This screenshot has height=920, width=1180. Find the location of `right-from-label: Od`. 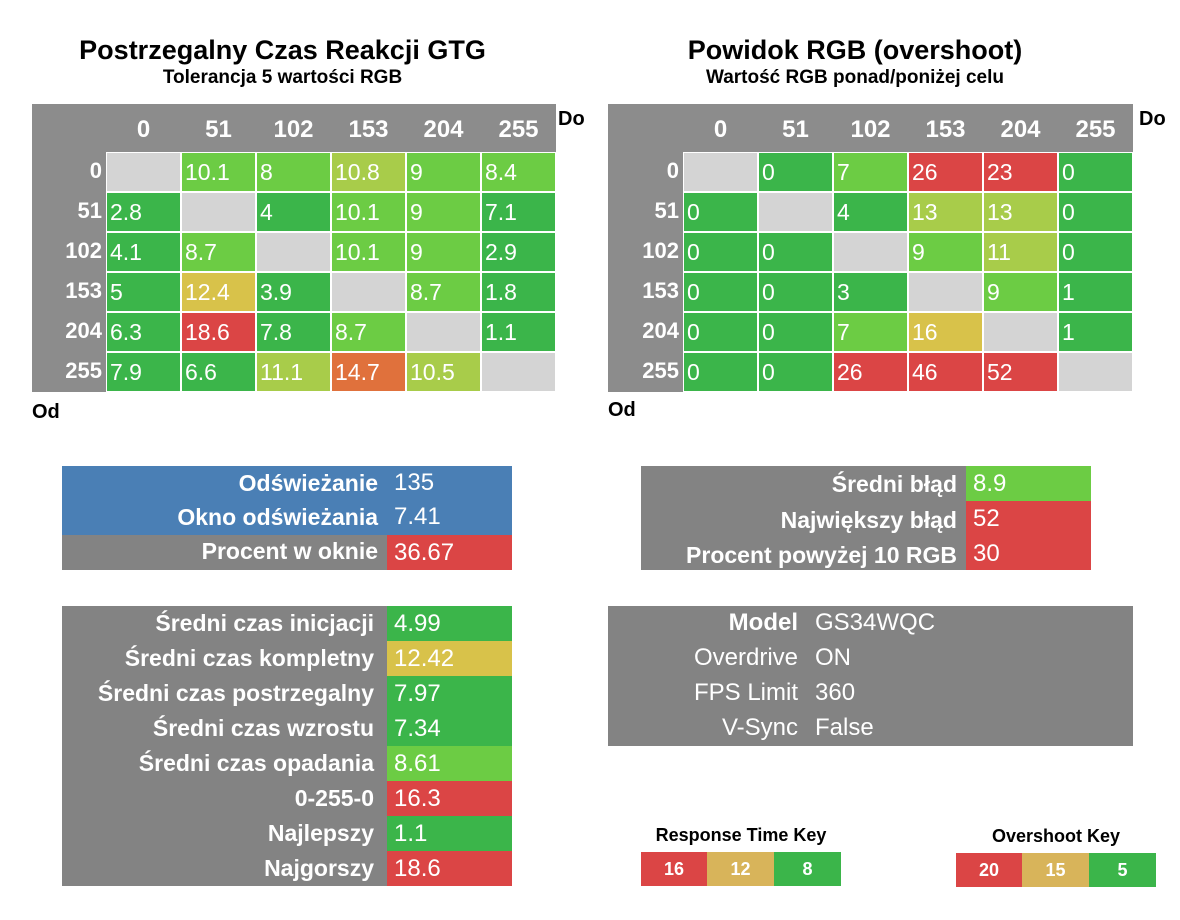

right-from-label: Od is located at coordinates (622, 410).